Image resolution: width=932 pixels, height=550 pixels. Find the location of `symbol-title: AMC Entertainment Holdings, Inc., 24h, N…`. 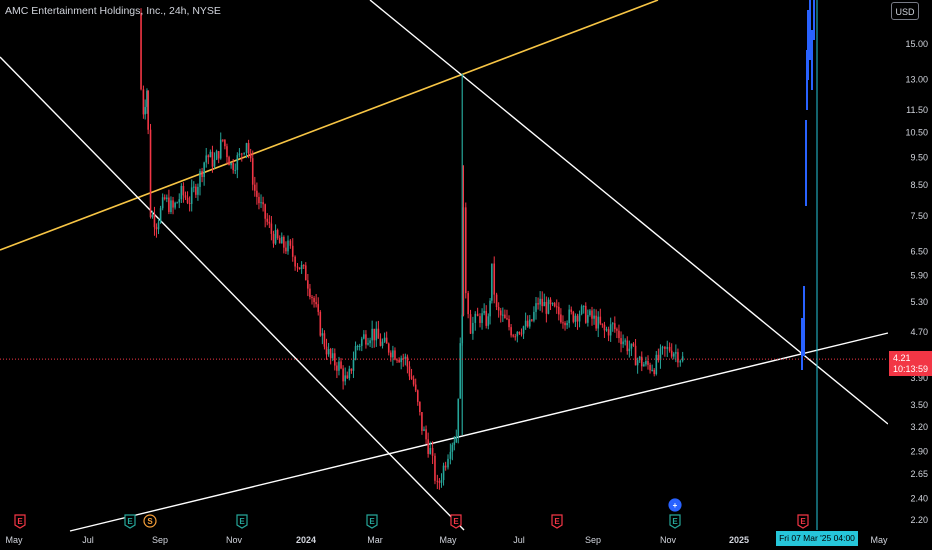

symbol-title: AMC Entertainment Holdings, Inc., 24h, N… is located at coordinates (113, 11).